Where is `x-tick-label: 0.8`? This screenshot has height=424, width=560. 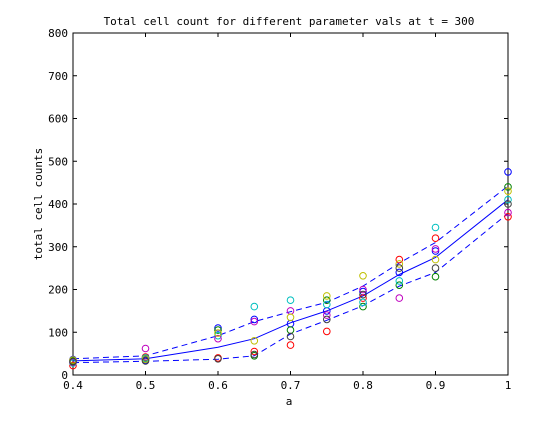 x-tick-label: 0.8 is located at coordinates (363, 385).